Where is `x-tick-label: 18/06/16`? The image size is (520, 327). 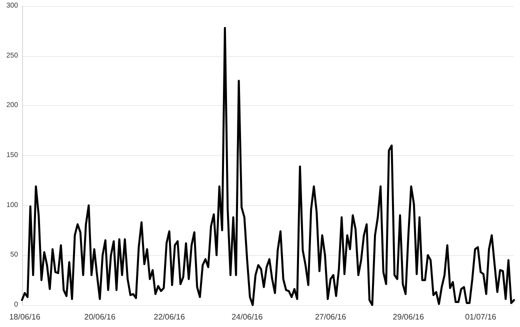 x-tick-label: 18/06/16 is located at coordinates (25, 317).